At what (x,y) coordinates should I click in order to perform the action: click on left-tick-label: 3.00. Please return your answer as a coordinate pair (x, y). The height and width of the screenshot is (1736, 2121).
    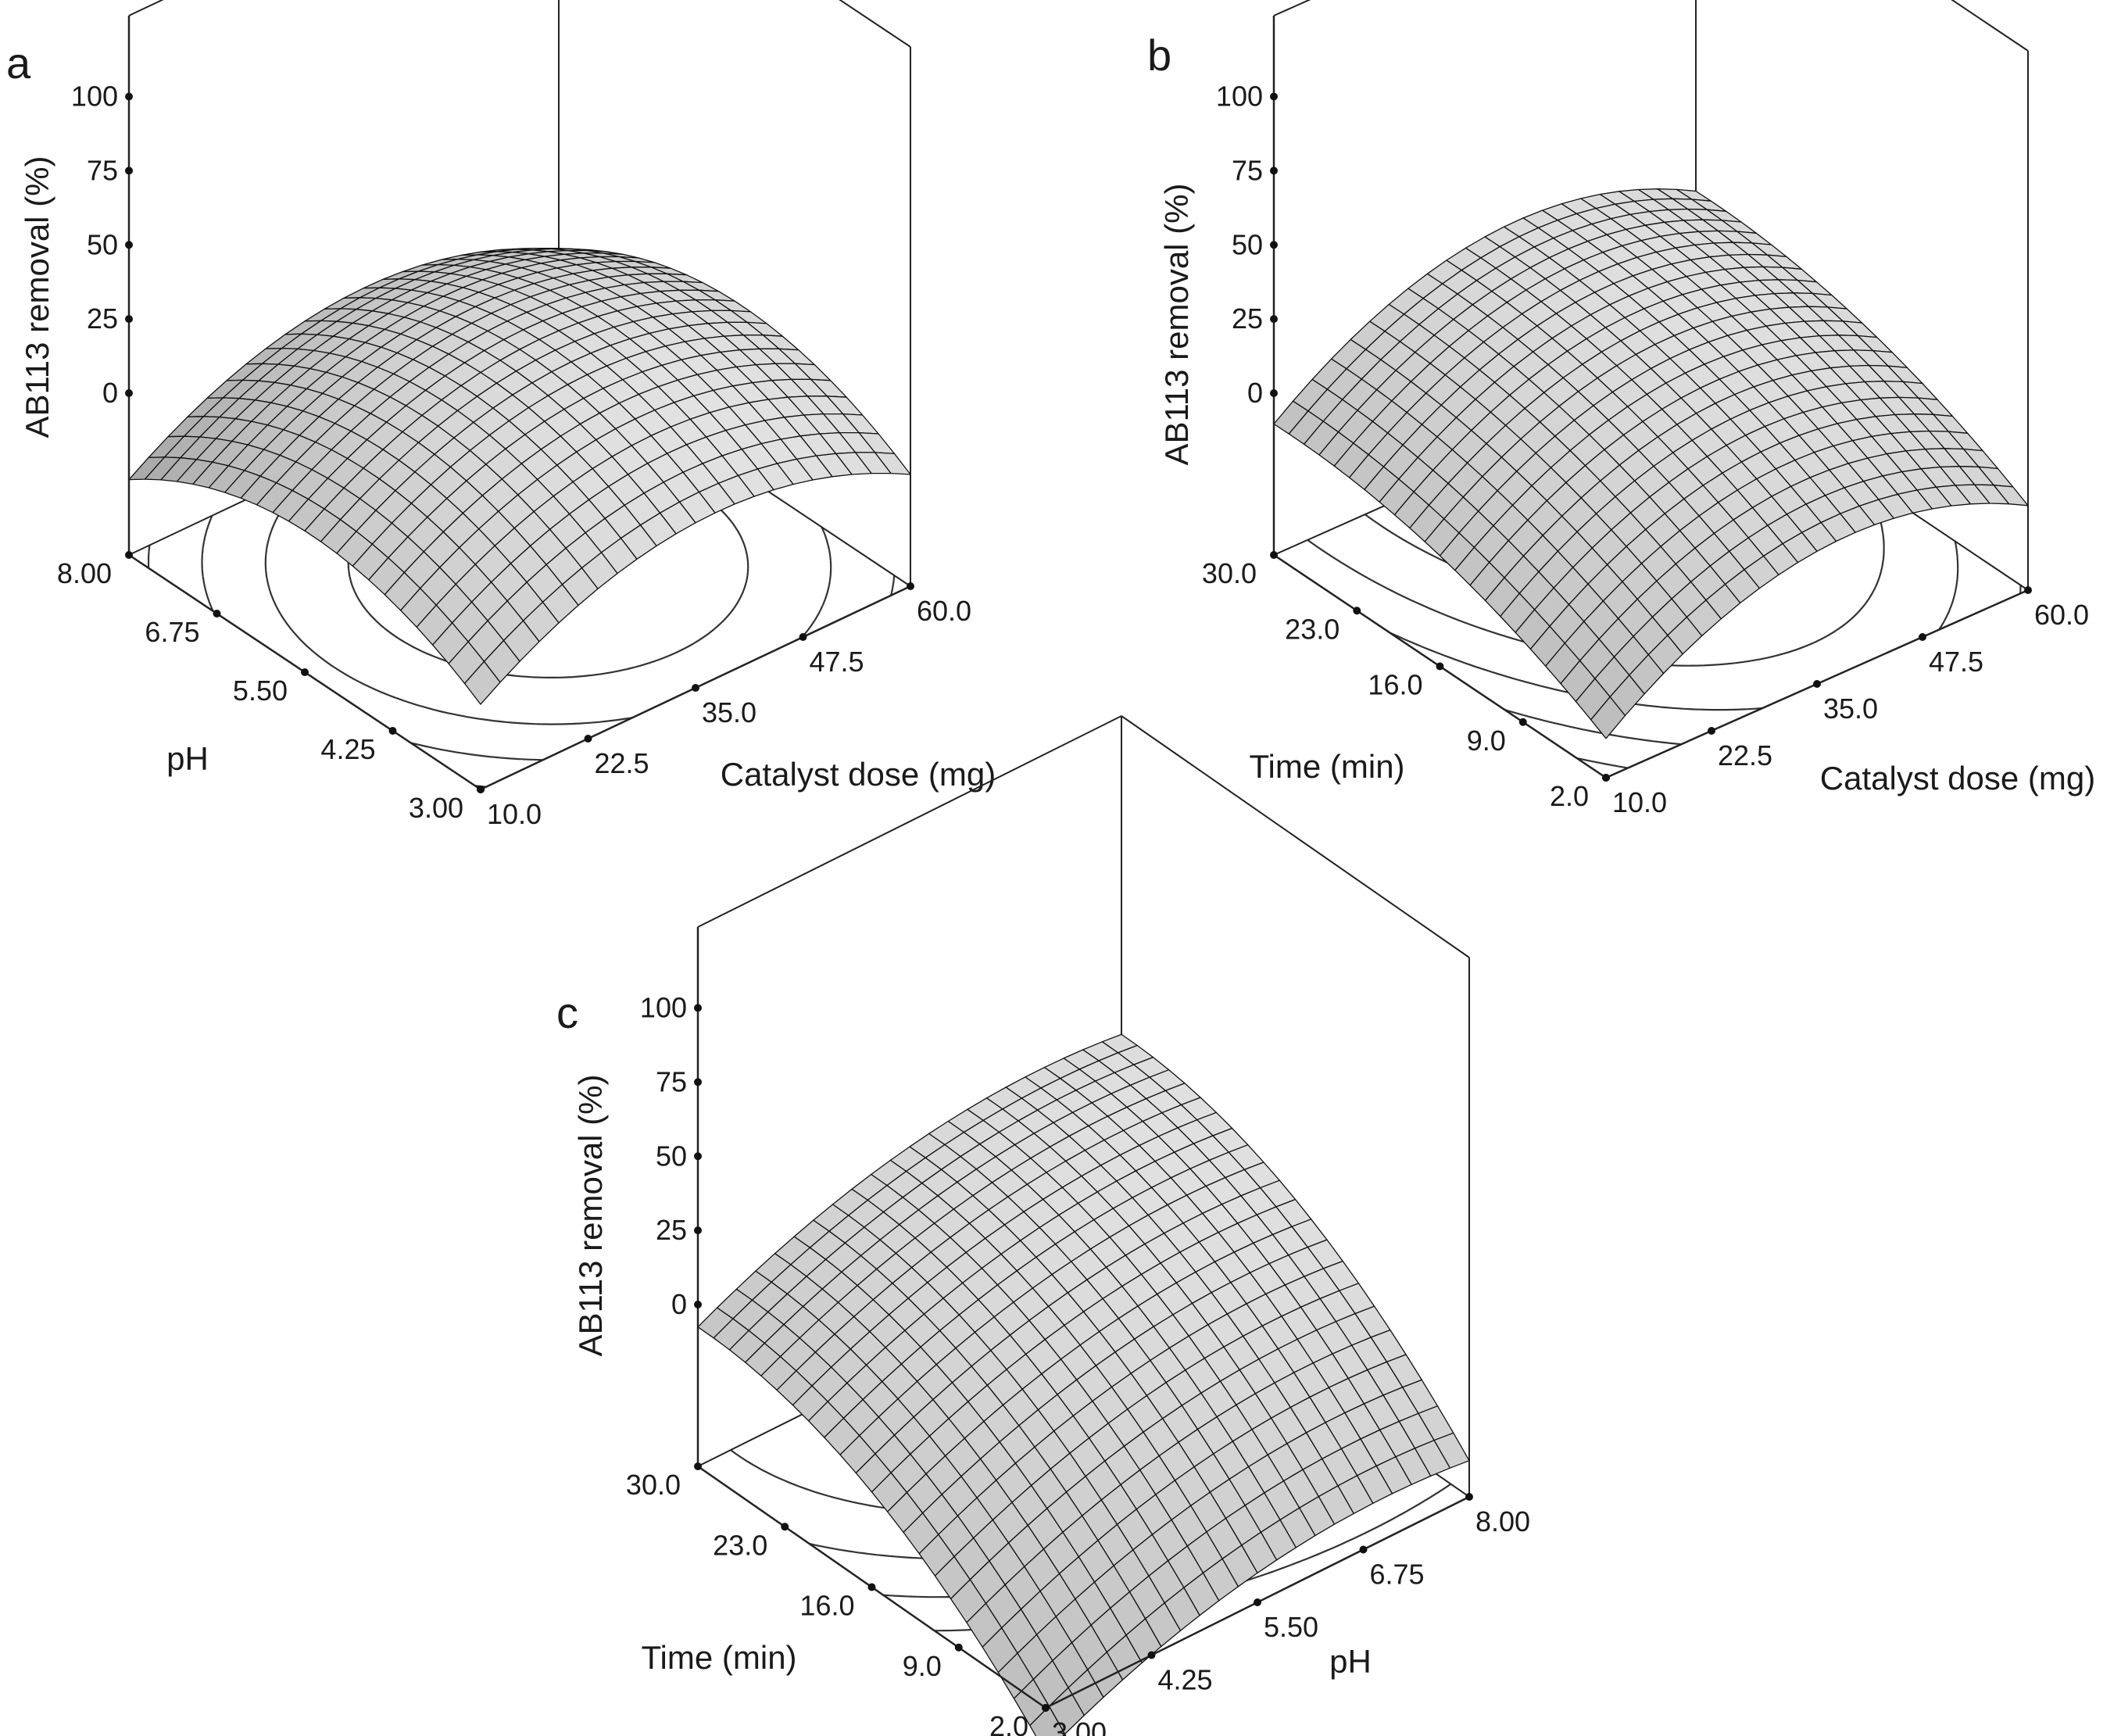
    Looking at the image, I should click on (436, 808).